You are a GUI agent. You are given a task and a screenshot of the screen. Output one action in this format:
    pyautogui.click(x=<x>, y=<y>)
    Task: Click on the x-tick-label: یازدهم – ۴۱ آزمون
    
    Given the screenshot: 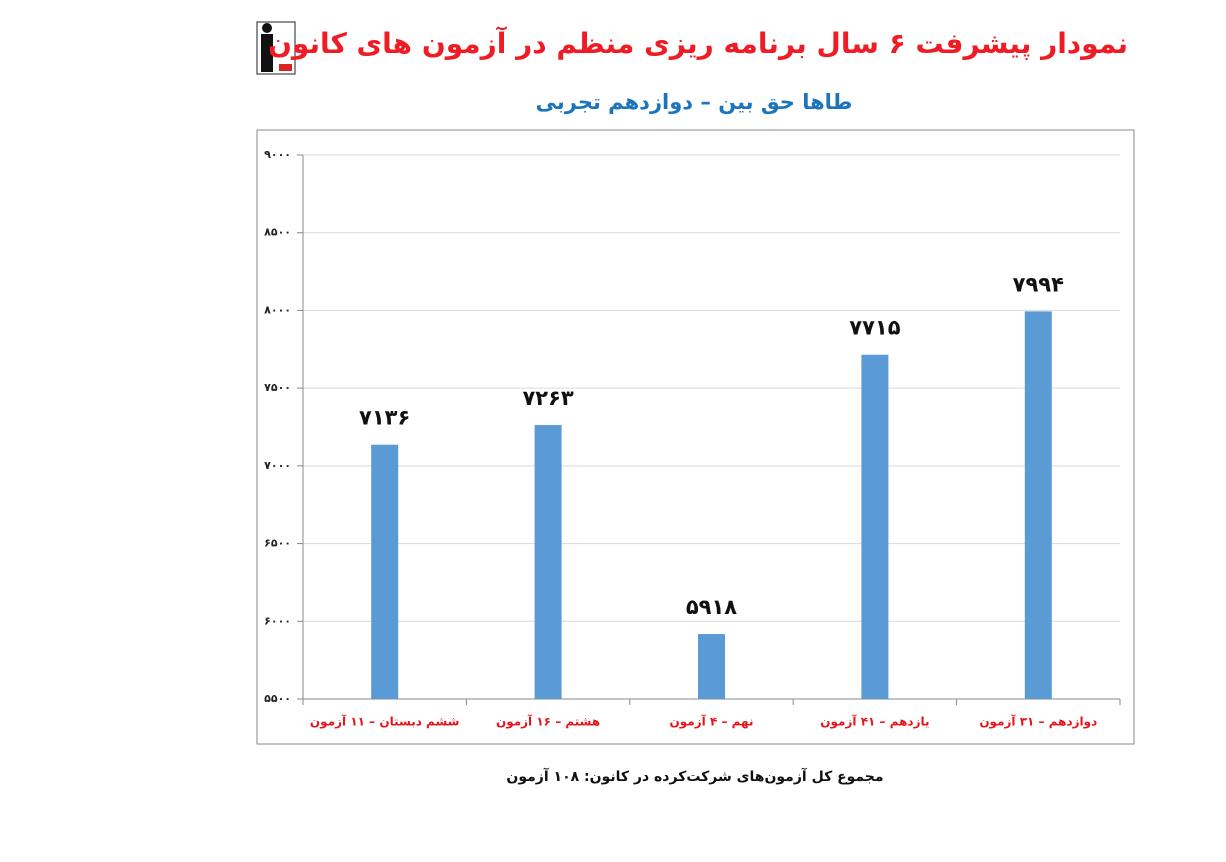 What is the action you would take?
    pyautogui.click(x=874, y=722)
    